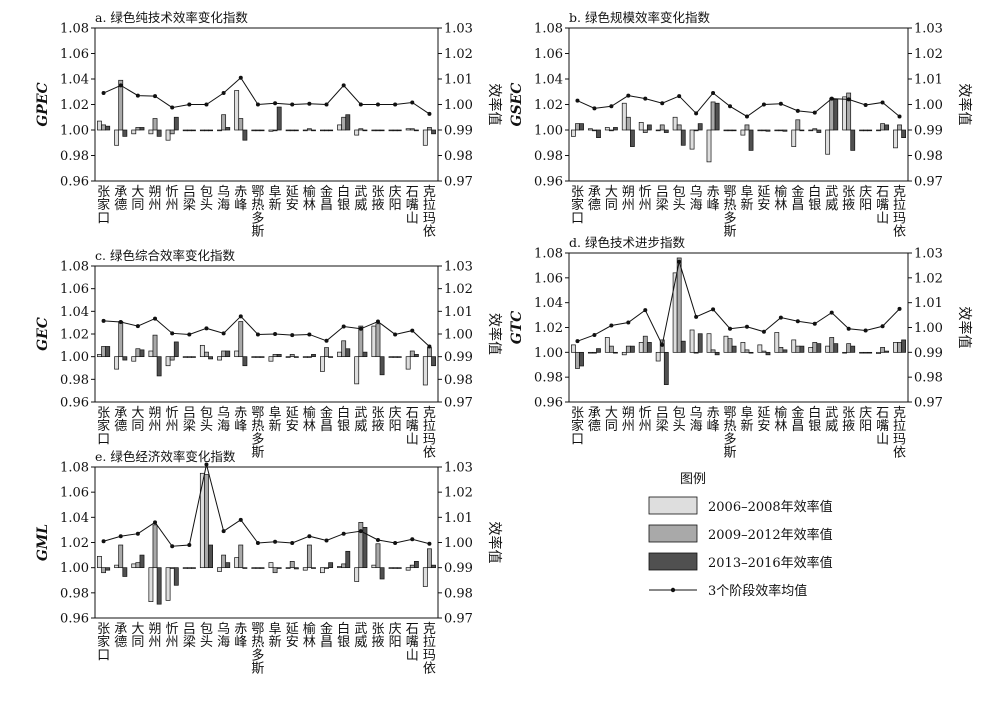 This screenshot has height=704, width=989. I want to click on category-label-5: 吕梁, so click(662, 199).